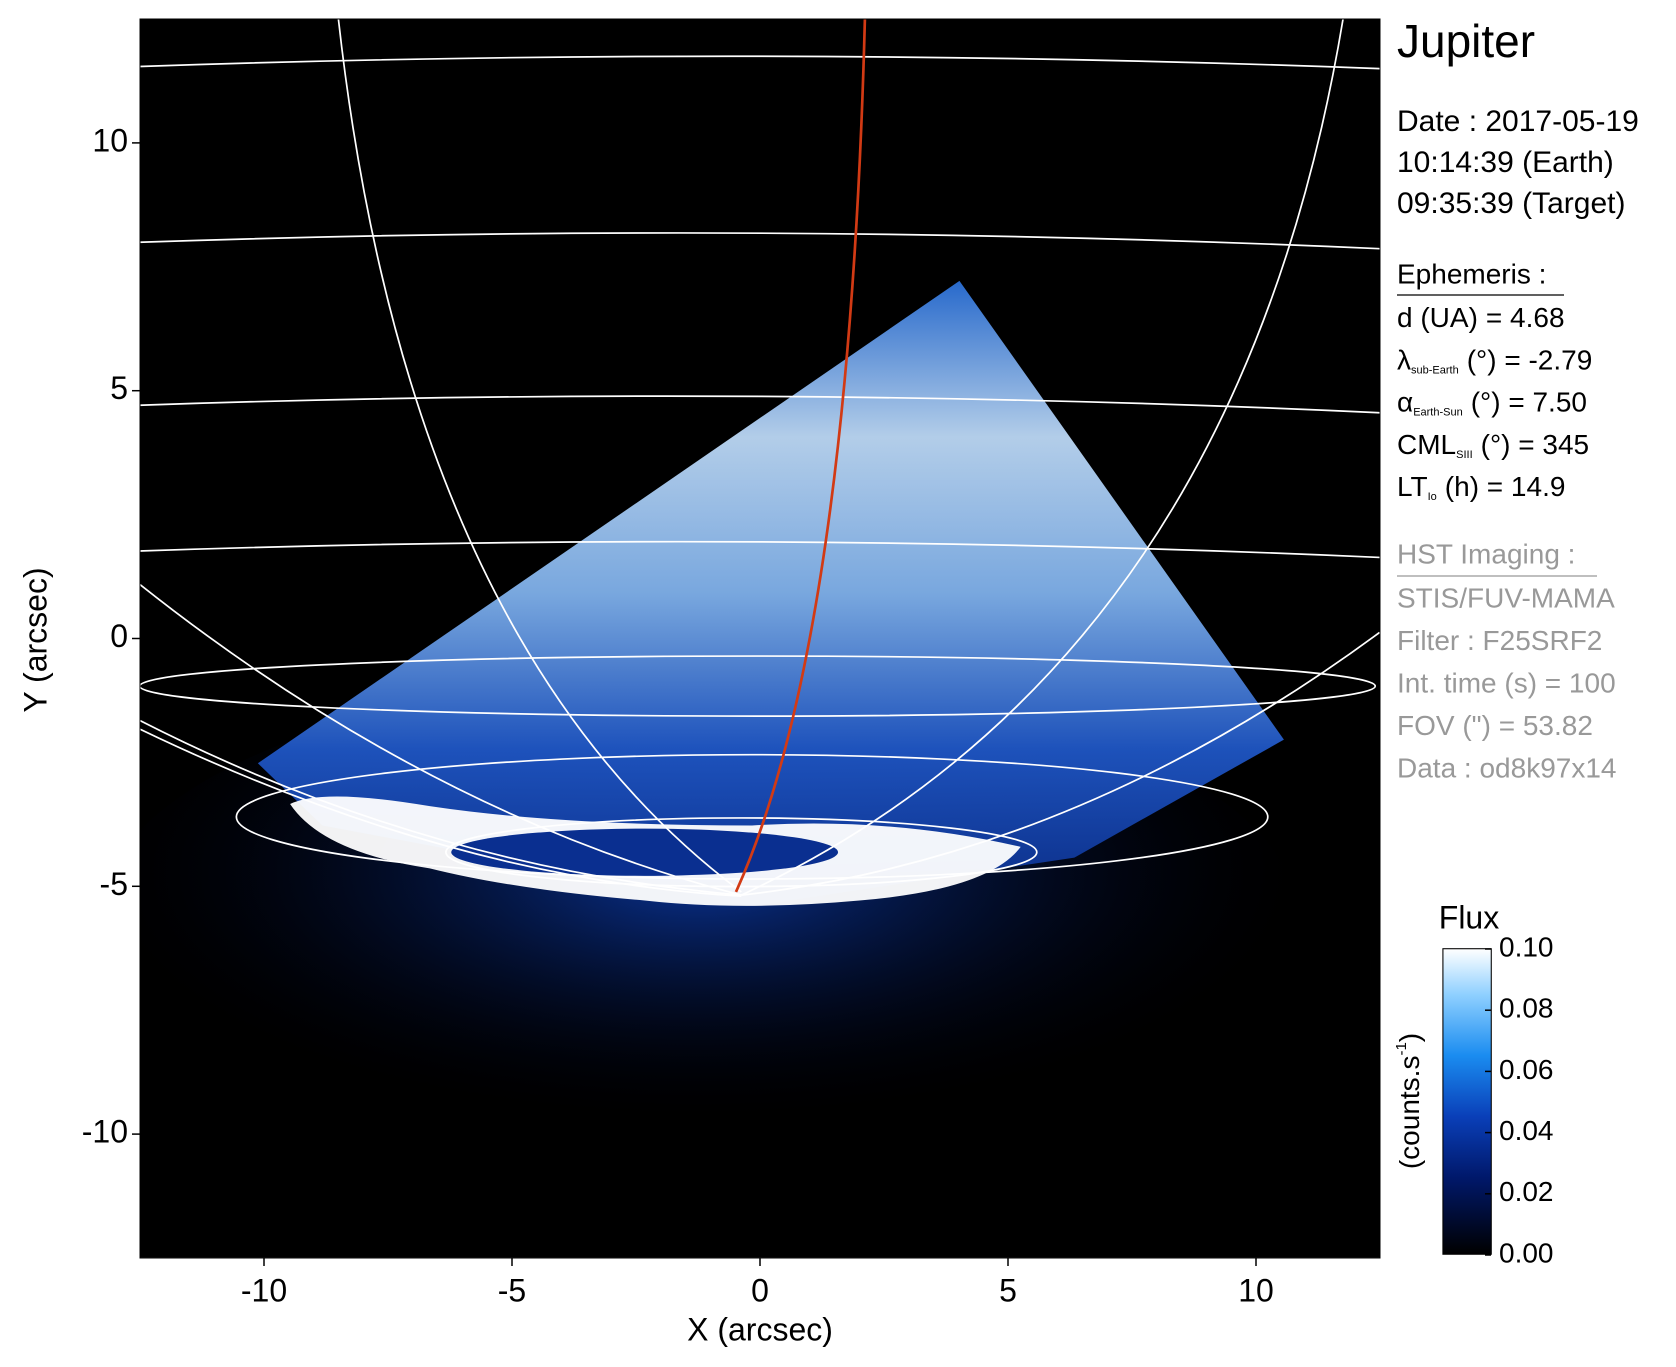 The height and width of the screenshot is (1367, 1676). I want to click on colorbar-tick-label: 0.06, so click(1526, 1069).